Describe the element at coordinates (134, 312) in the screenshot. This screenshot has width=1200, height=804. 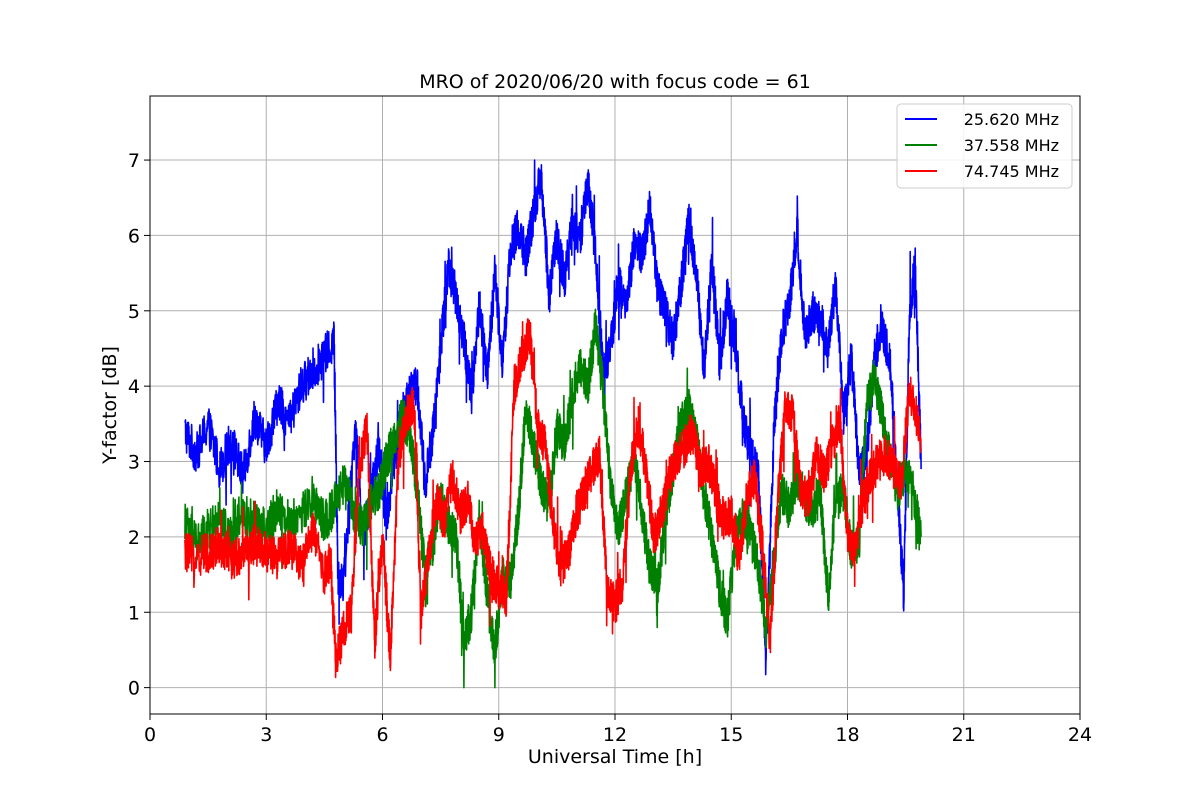
I see `y-tick-label: 5` at that location.